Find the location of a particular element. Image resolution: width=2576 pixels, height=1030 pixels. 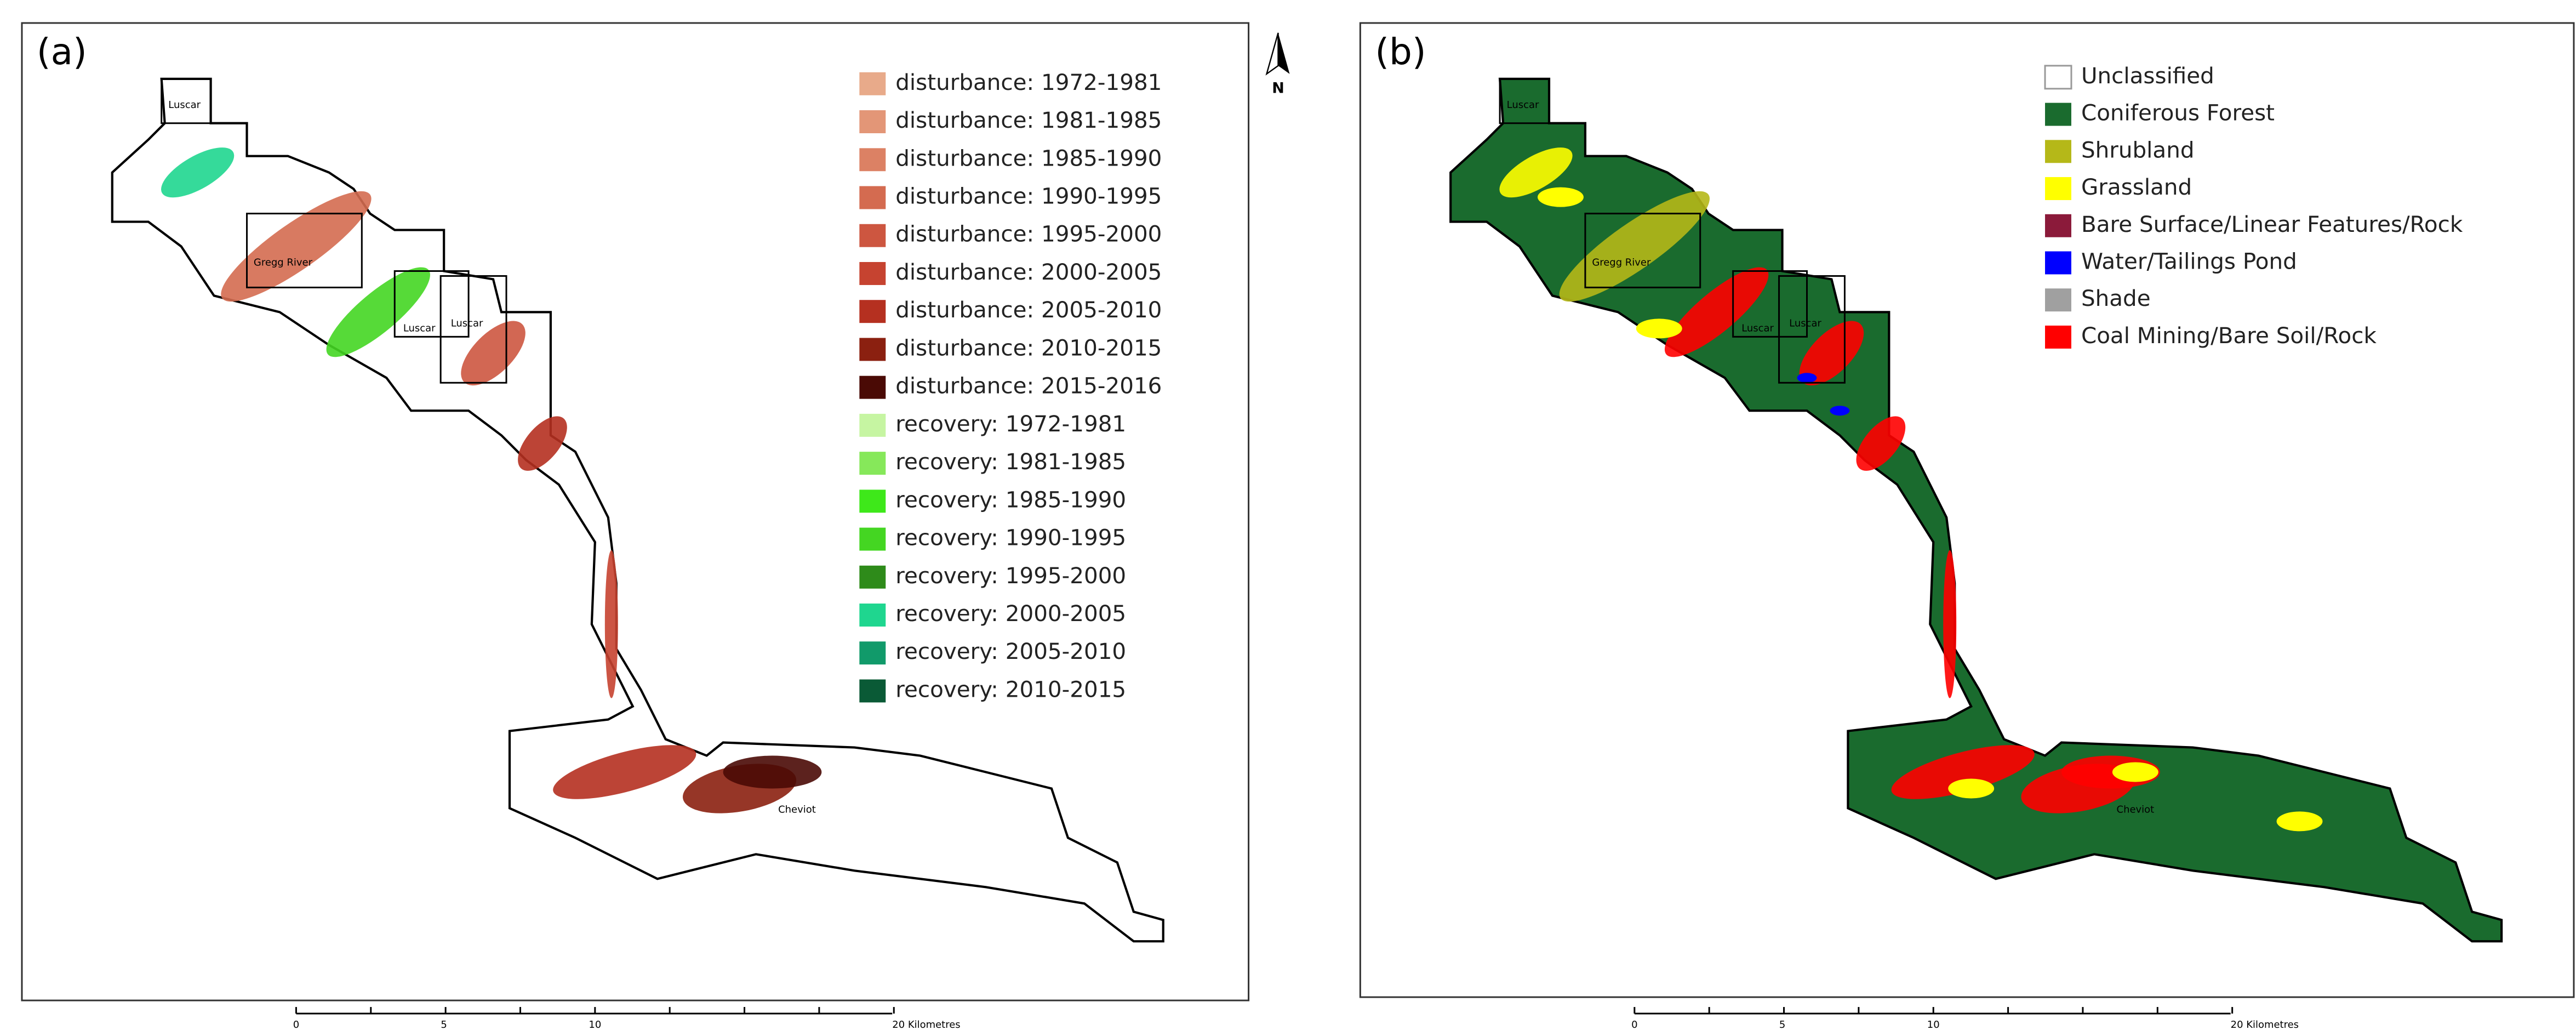

legend-label: disturbance: 1972-1981 is located at coordinates (1029, 82).